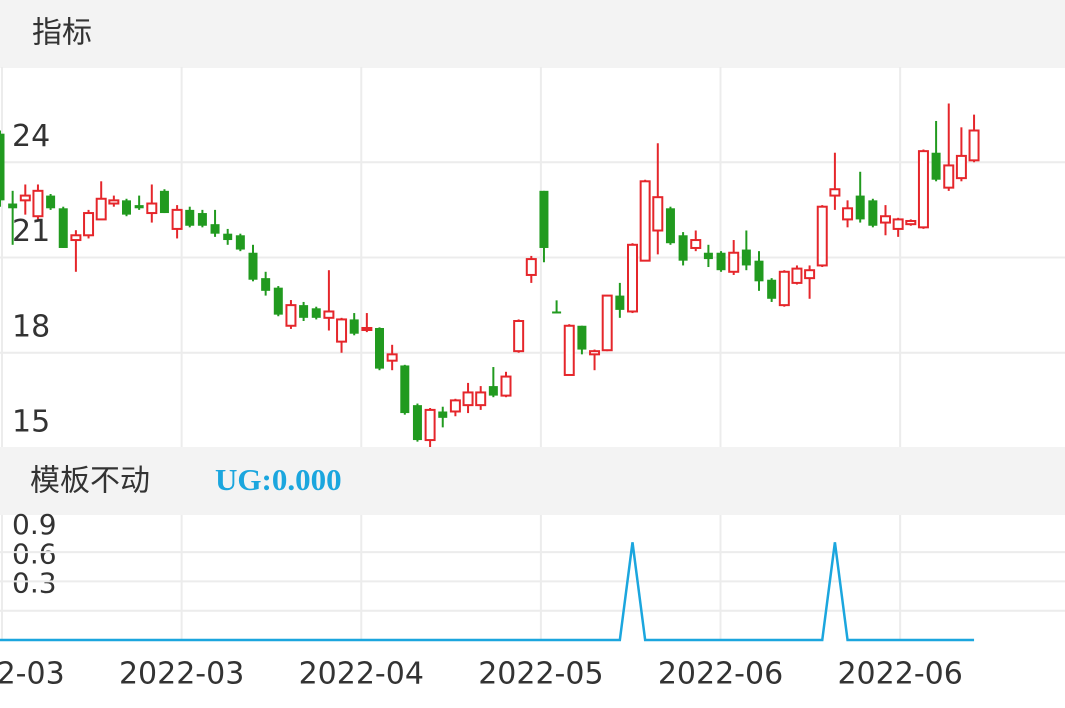 The width and height of the screenshot is (1065, 708). Describe the element at coordinates (34, 553) in the screenshot. I see `y-tick-label: 0.6` at that location.